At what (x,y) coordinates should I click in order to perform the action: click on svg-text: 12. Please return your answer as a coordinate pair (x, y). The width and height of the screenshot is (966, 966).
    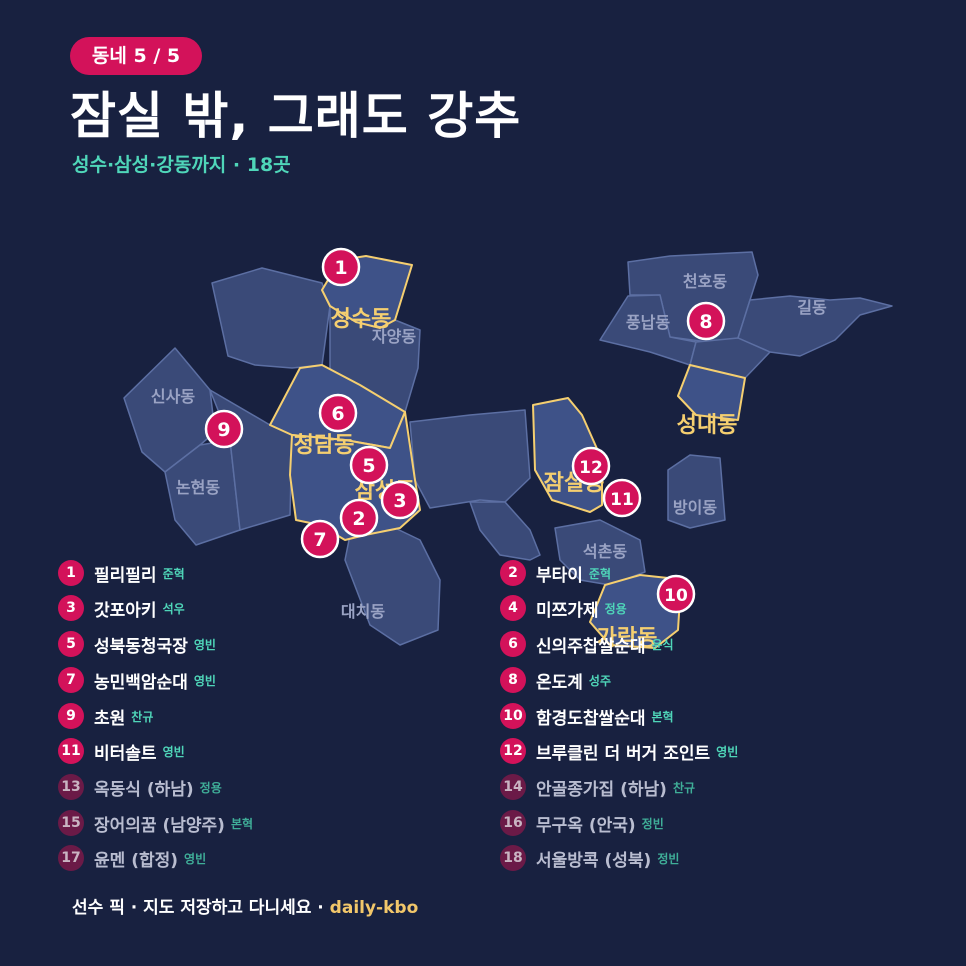
    Looking at the image, I should click on (591, 468).